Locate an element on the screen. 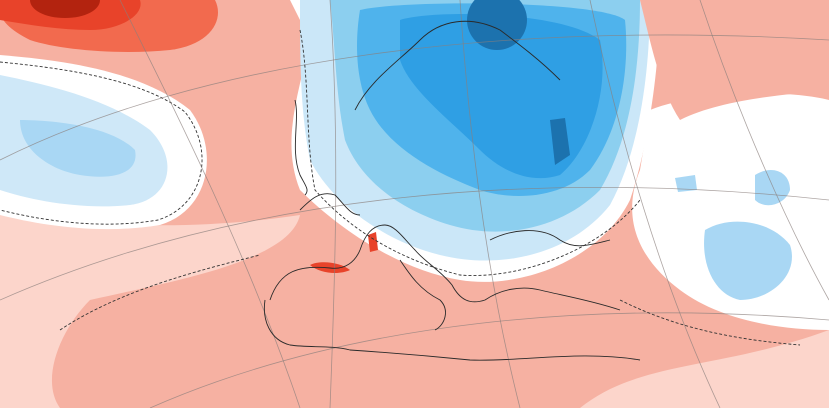 This screenshot has width=829, height=408. strong-warm-region is located at coordinates (65, 9).